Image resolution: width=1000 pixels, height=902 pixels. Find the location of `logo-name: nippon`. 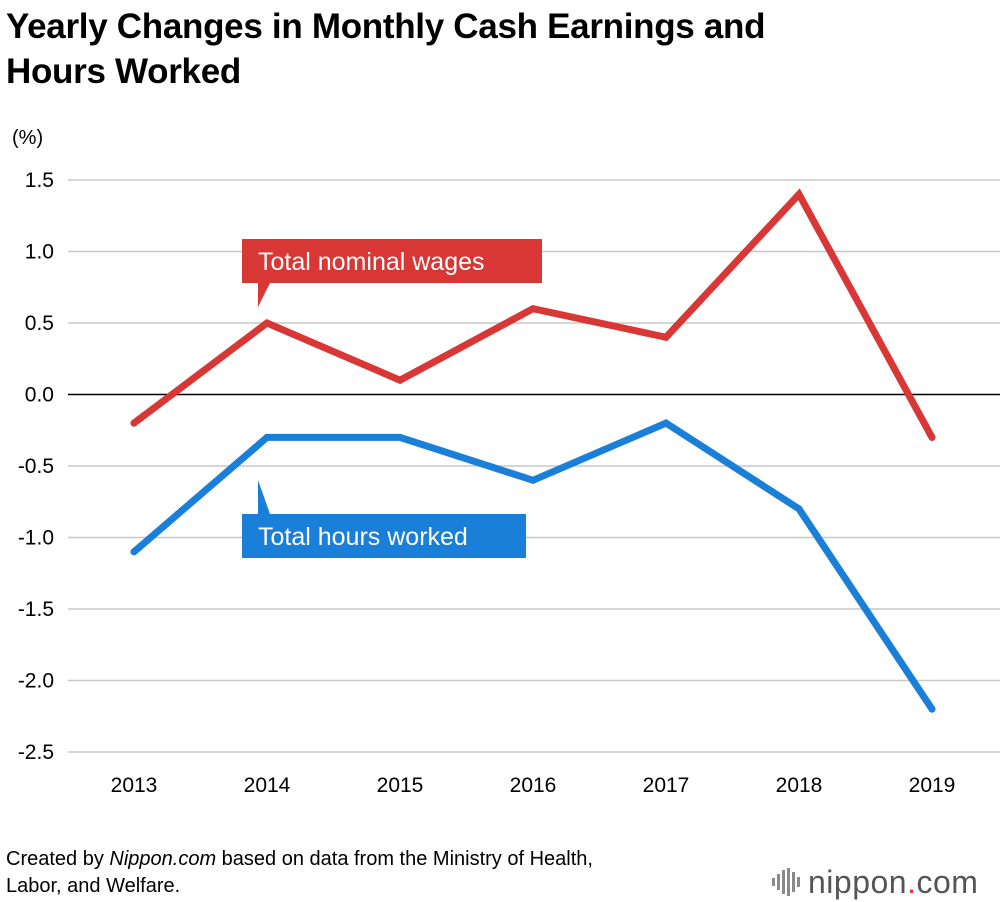

logo-name: nippon is located at coordinates (858, 882).